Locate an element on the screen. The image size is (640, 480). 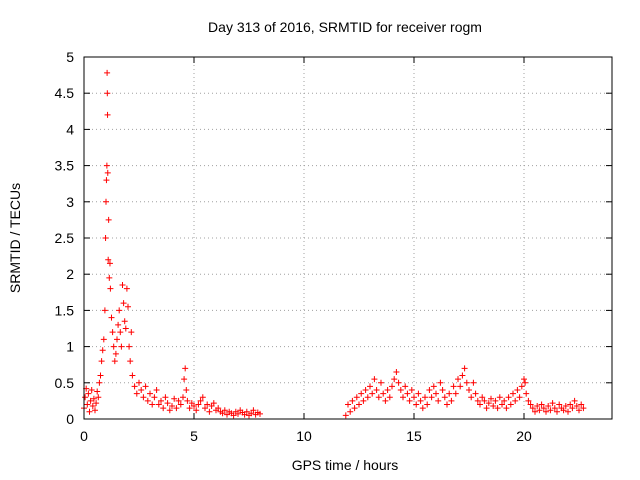
y-tick-label: 0 is located at coordinates (70, 419).